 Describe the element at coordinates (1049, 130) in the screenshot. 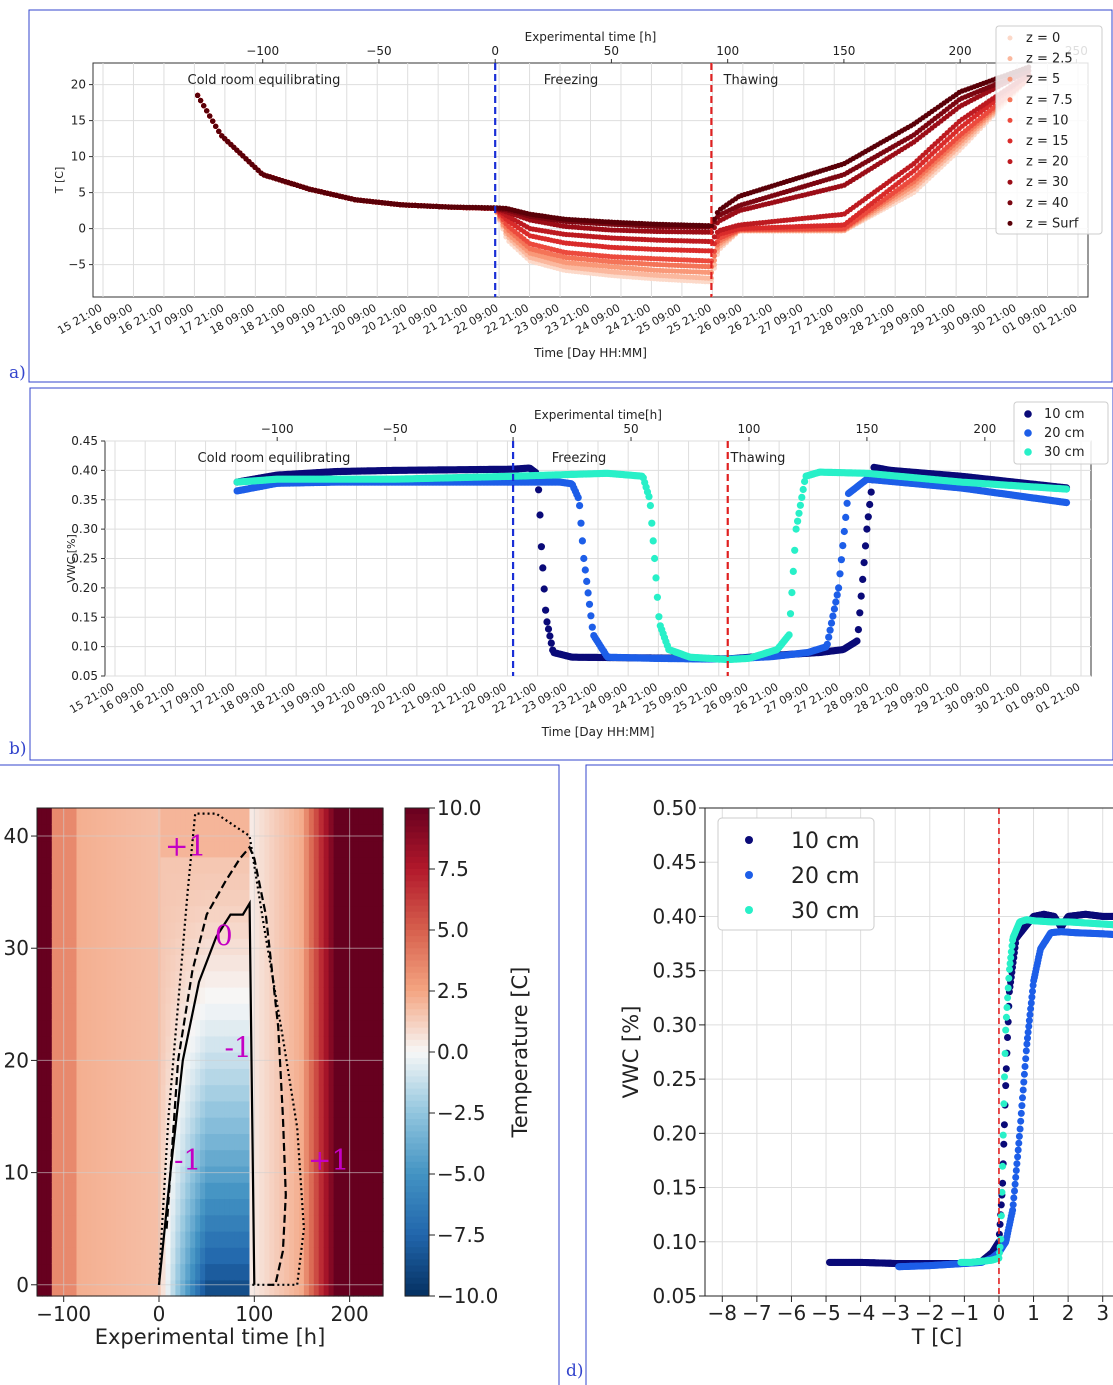

I see `legend-box` at that location.